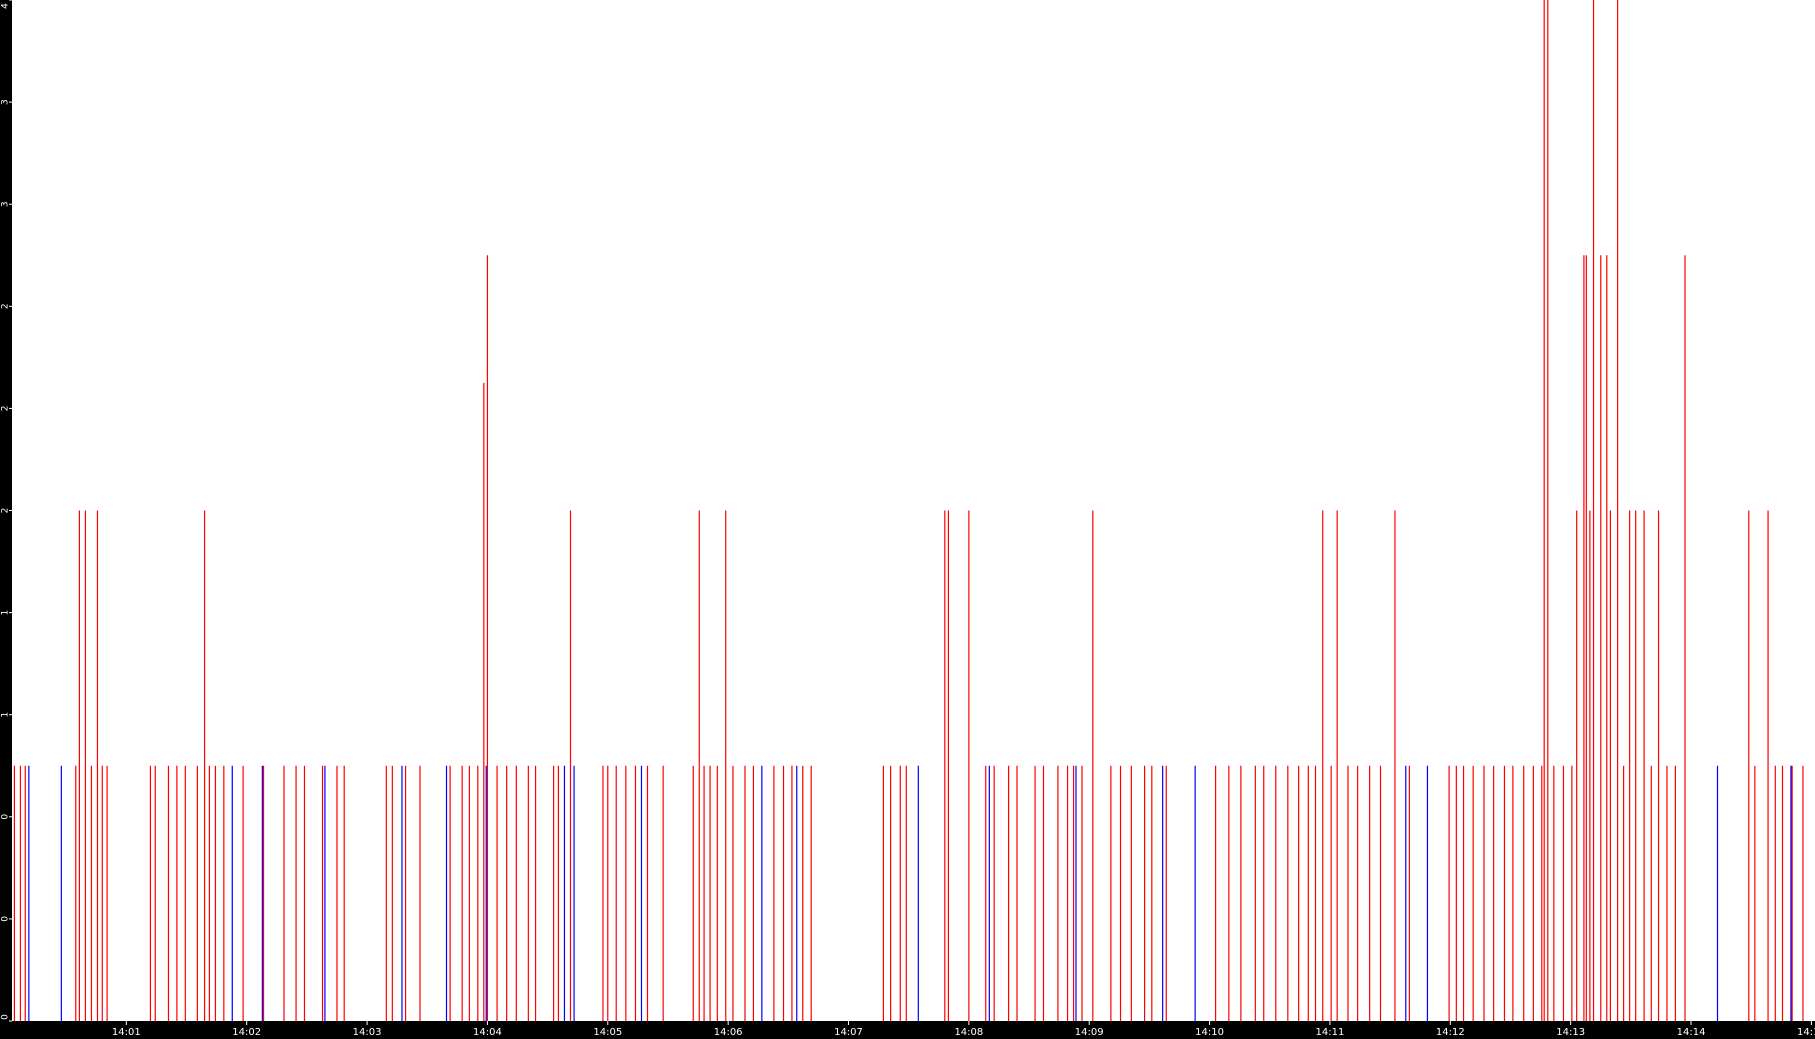 The image size is (1815, 1039). I want to click on y-tick-label: 4, so click(6, 6).